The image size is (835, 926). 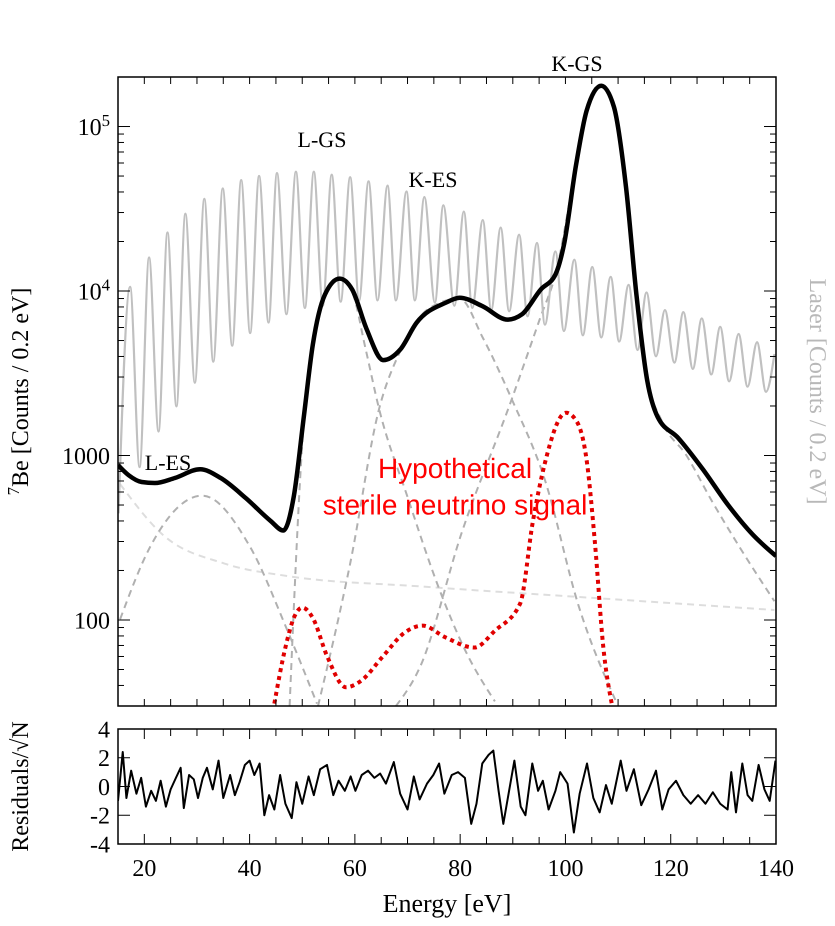 I want to click on x-axis-title: Energy [eV], so click(x=447, y=903).